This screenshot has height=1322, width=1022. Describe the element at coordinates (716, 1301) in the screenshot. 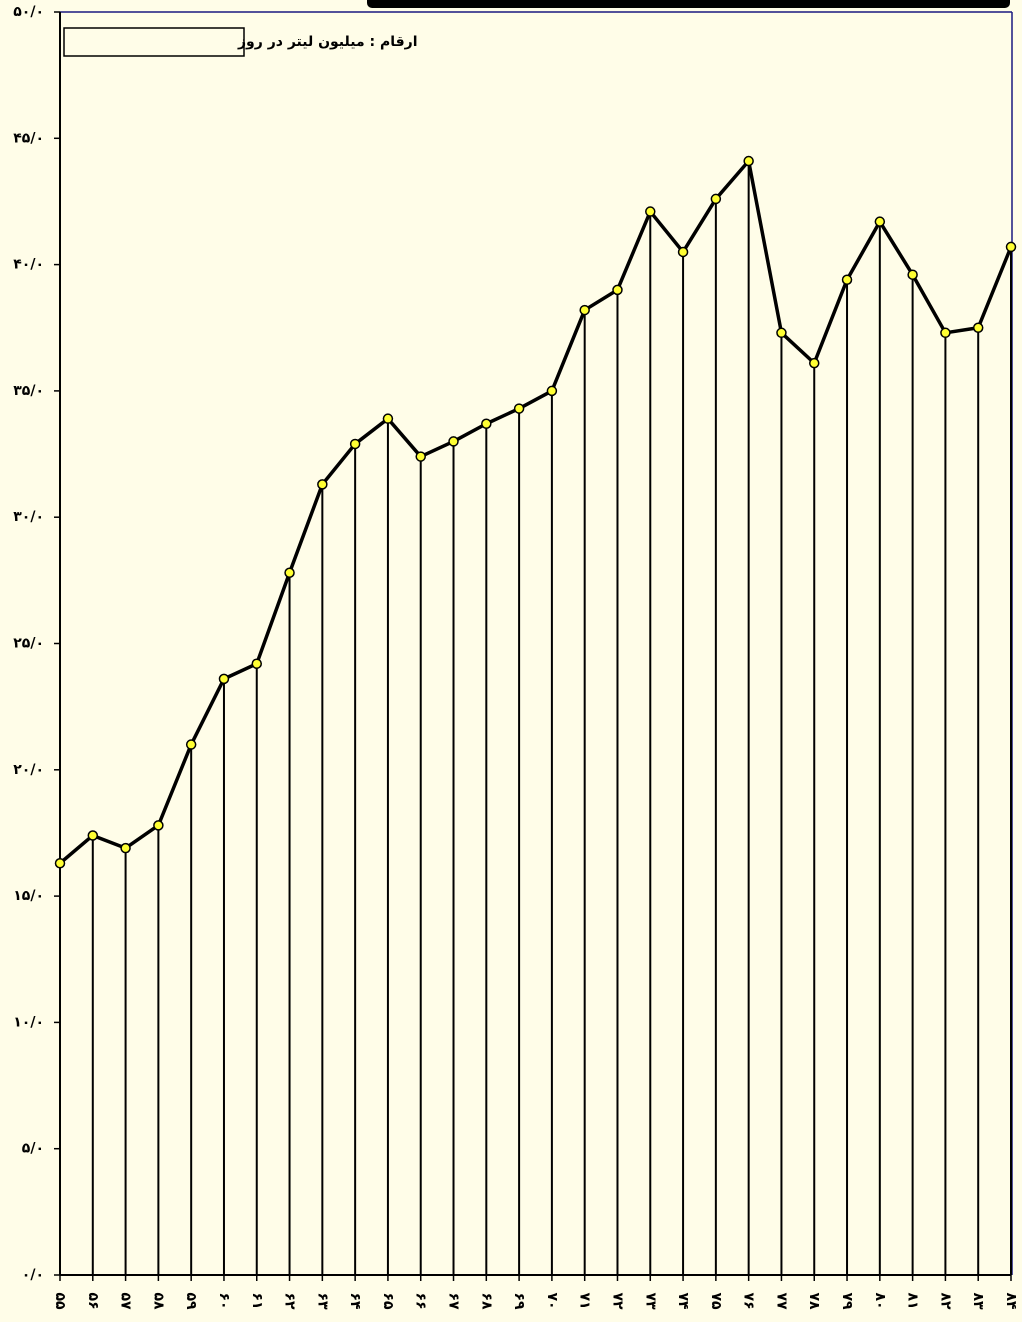

I see `x-tick-label: ۷۵` at that location.